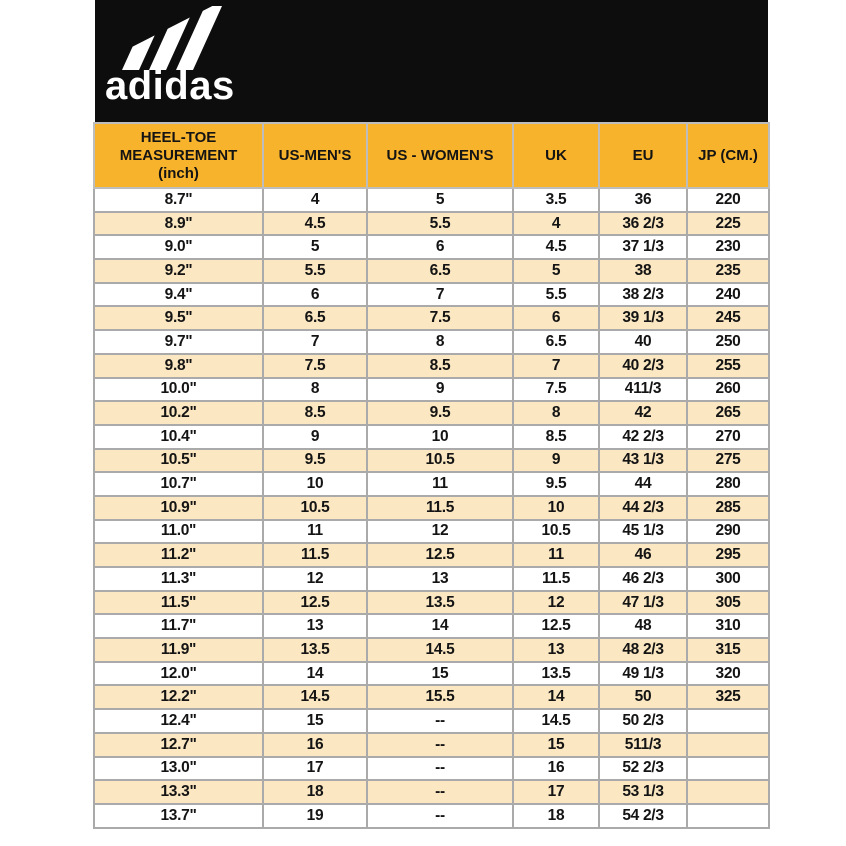 This screenshot has height=846, width=846. I want to click on cell-jp: 265, so click(728, 413).